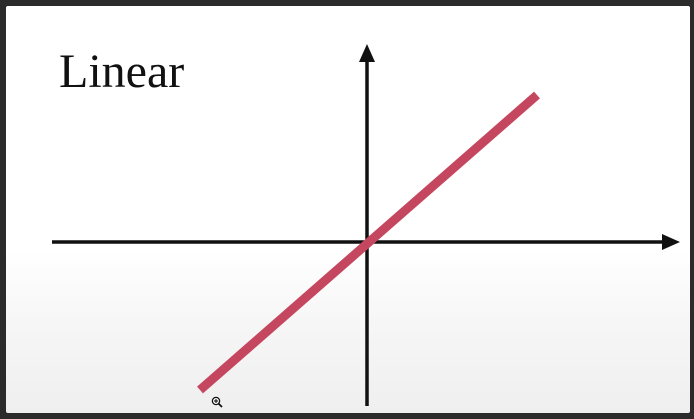  Describe the element at coordinates (367, 53) in the screenshot. I see `y-axis-arrowhead` at that location.